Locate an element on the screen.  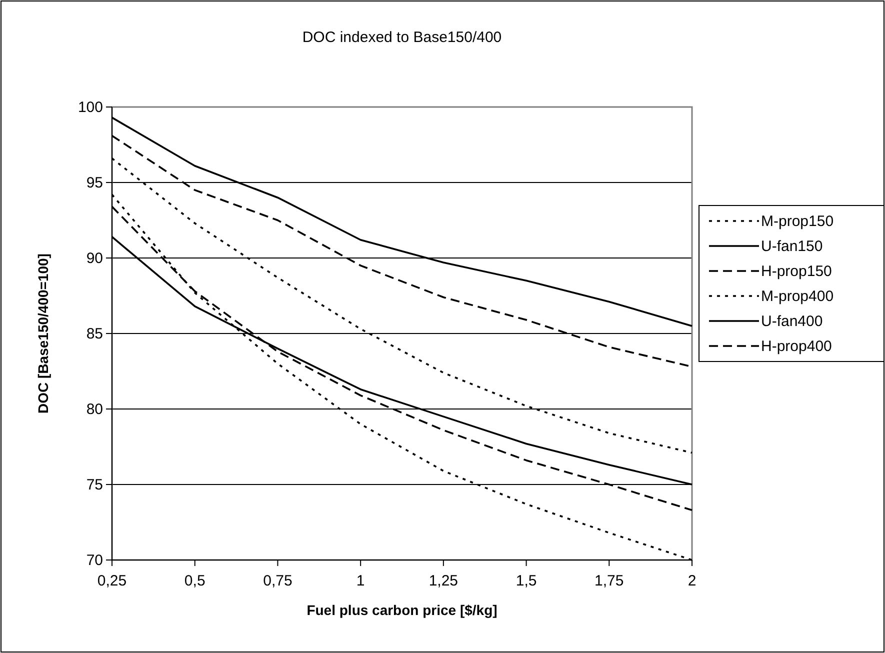
legend-label: H-prop150 is located at coordinates (796, 271).